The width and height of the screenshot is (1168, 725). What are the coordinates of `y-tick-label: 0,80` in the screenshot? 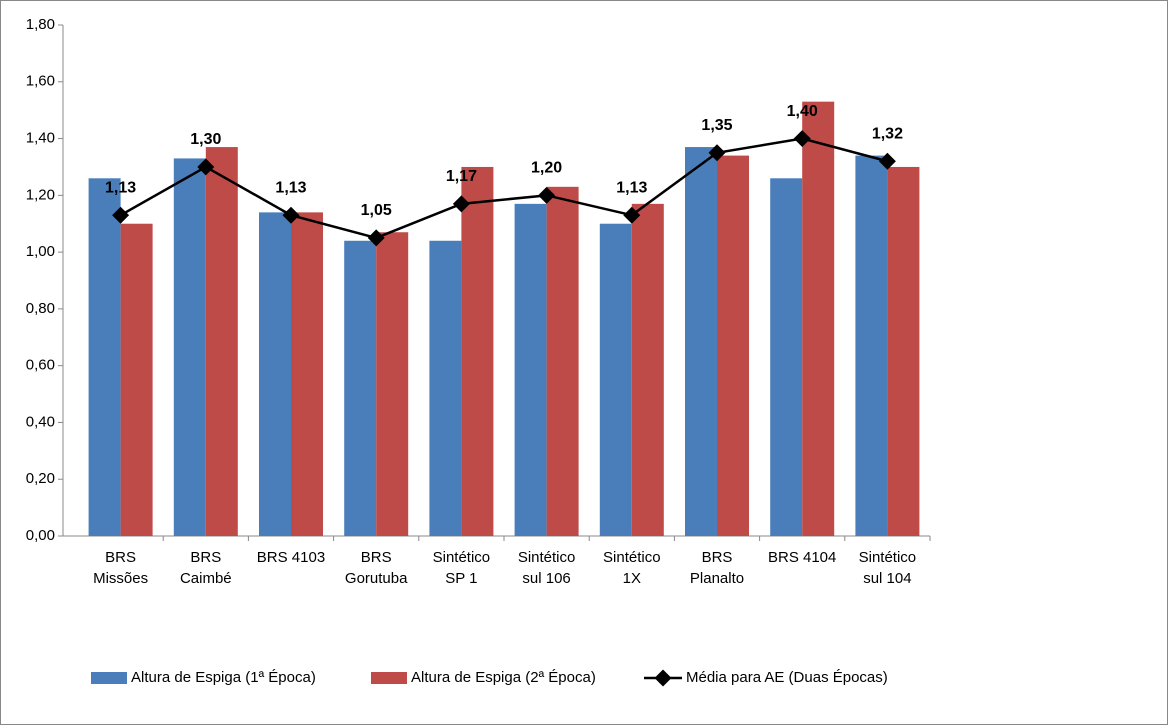 It's located at (40, 308).